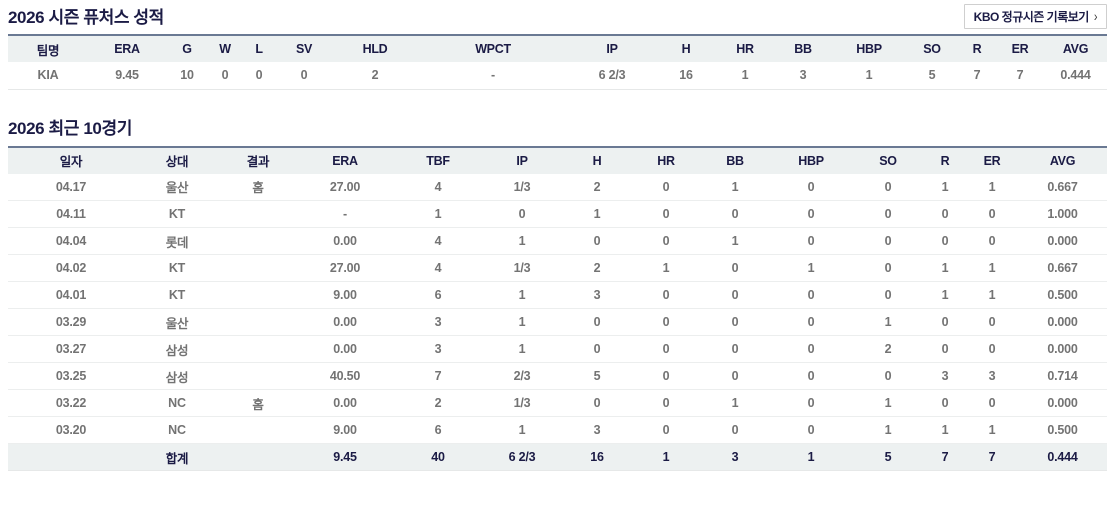  What do you see at coordinates (345, 159) in the screenshot?
I see `recent-col-header-era: ERA` at bounding box center [345, 159].